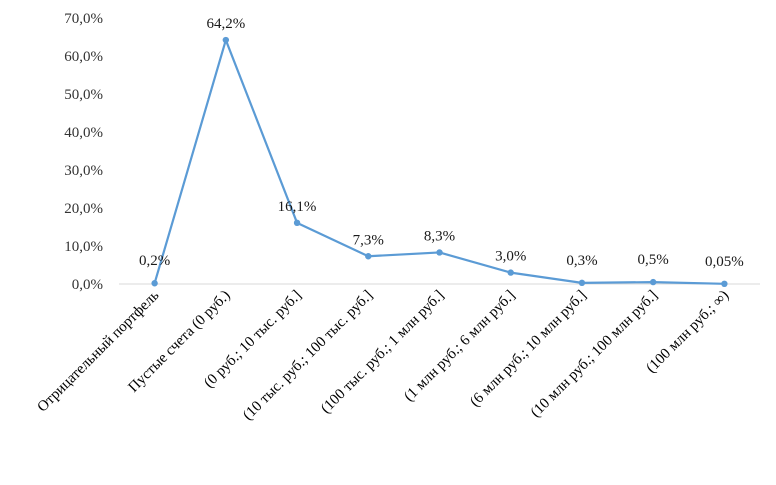 This screenshot has height=485, width=776. I want to click on y-tick-label: 40,0%, so click(83, 133).